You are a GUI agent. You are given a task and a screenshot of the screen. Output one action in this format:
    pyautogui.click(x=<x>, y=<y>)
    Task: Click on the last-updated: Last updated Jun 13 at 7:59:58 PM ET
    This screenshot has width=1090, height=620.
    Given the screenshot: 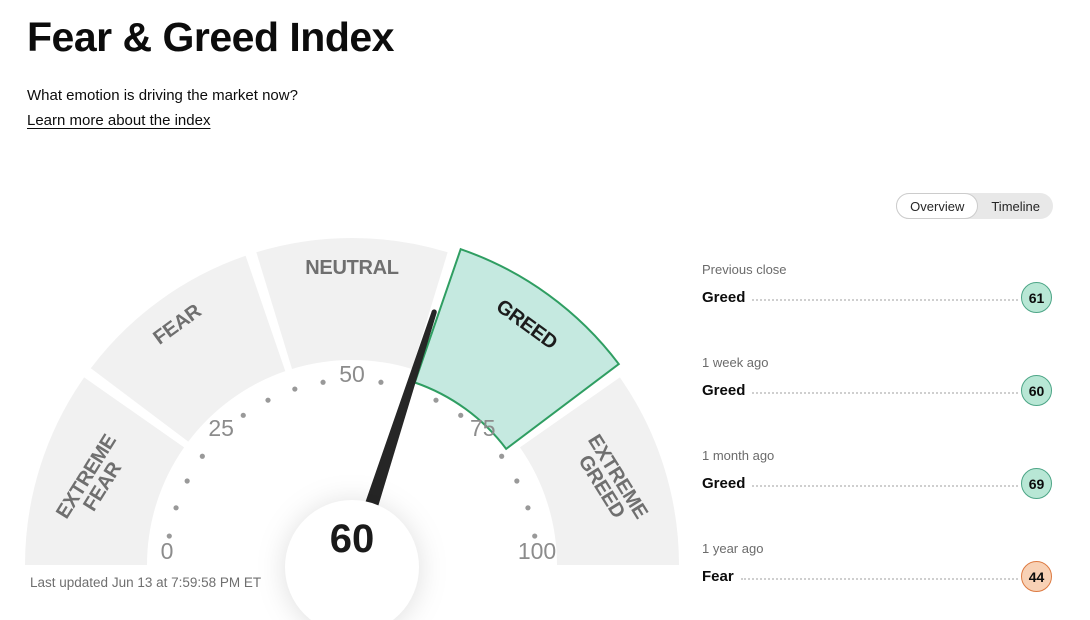 What is the action you would take?
    pyautogui.click(x=146, y=582)
    